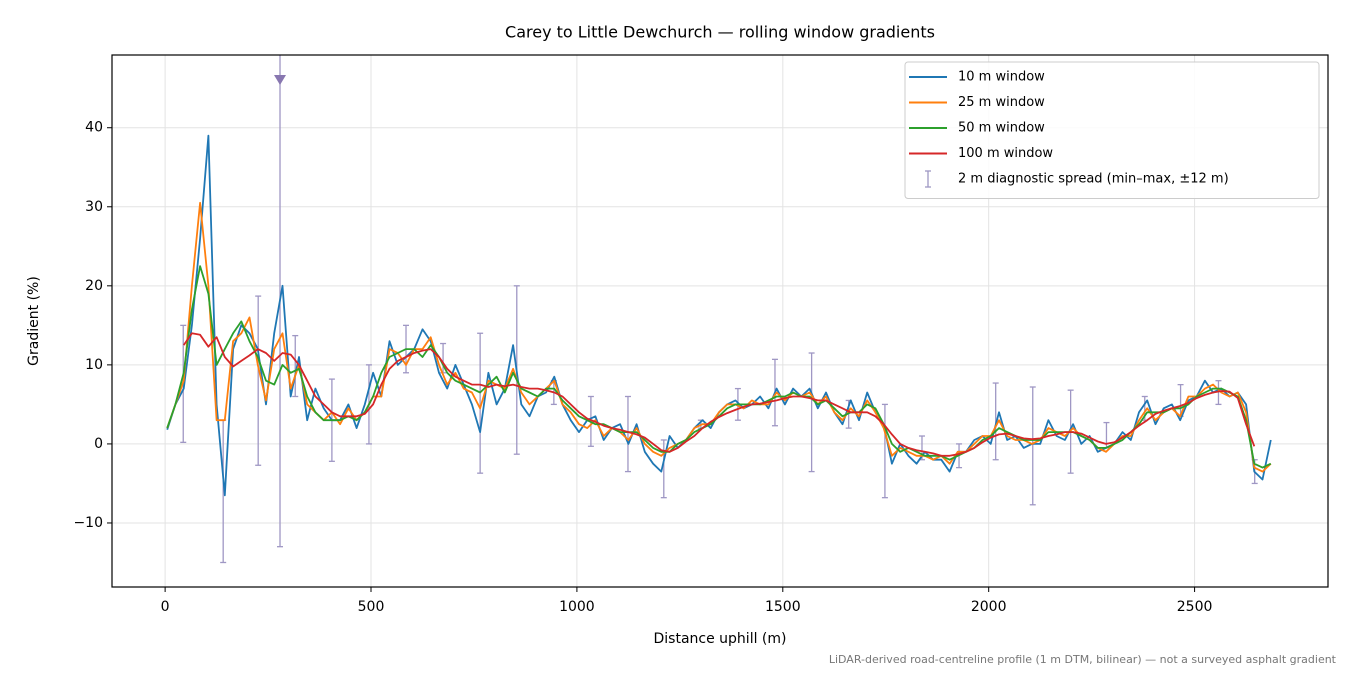  Describe the element at coordinates (1001, 102) in the screenshot. I see `legend-label: 25 m window` at that location.